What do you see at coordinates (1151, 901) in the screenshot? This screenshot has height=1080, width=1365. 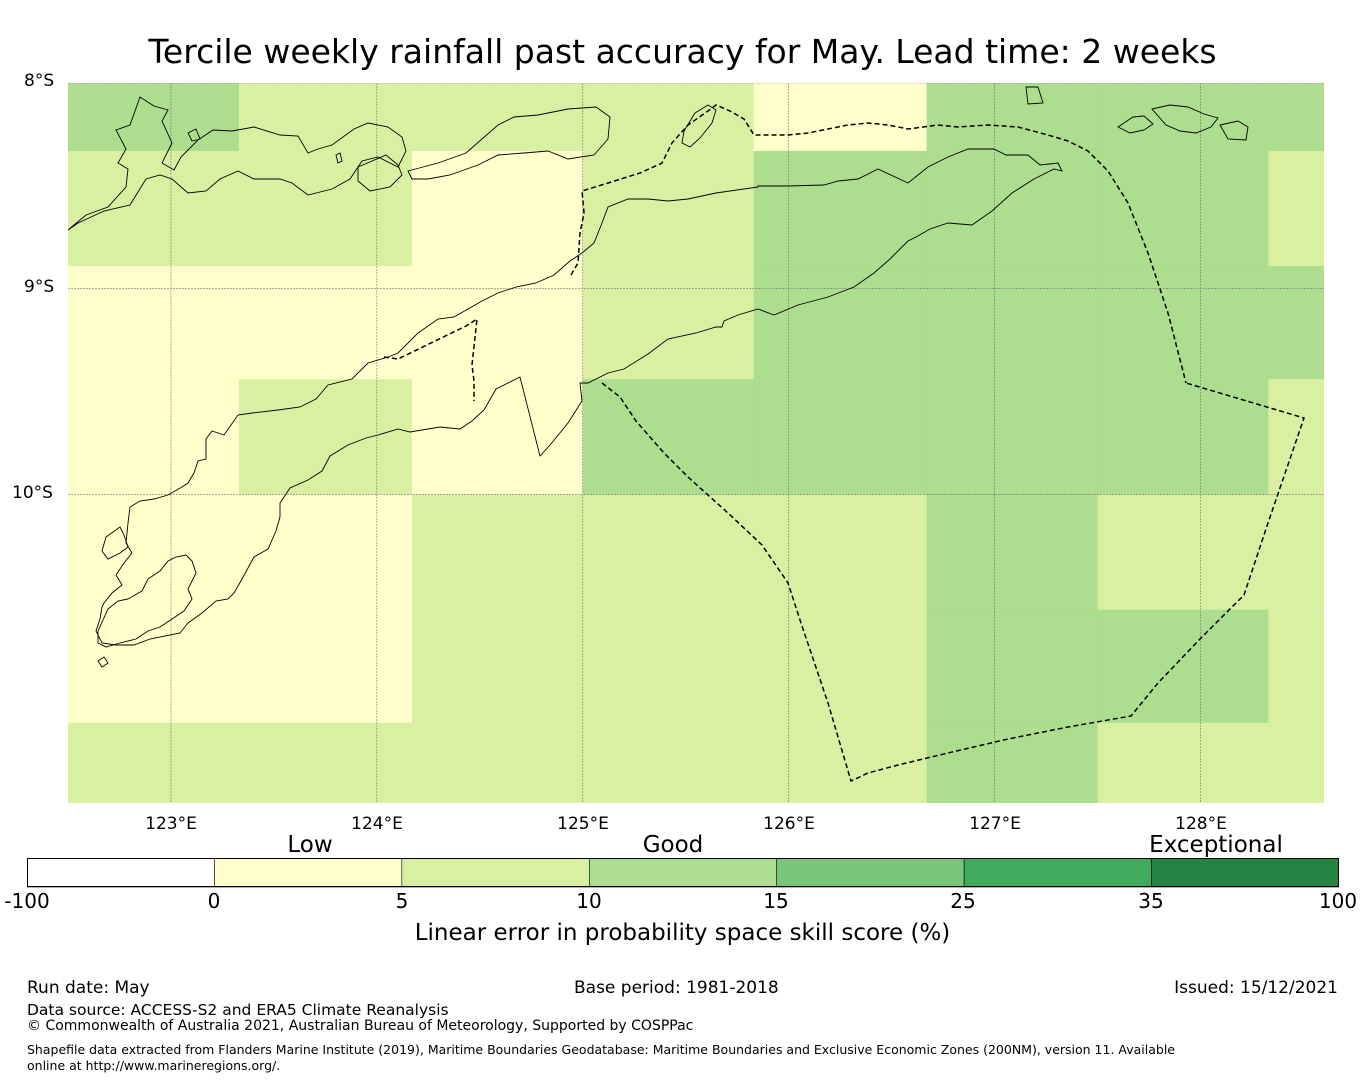 I see `cb-tick-35: 35` at bounding box center [1151, 901].